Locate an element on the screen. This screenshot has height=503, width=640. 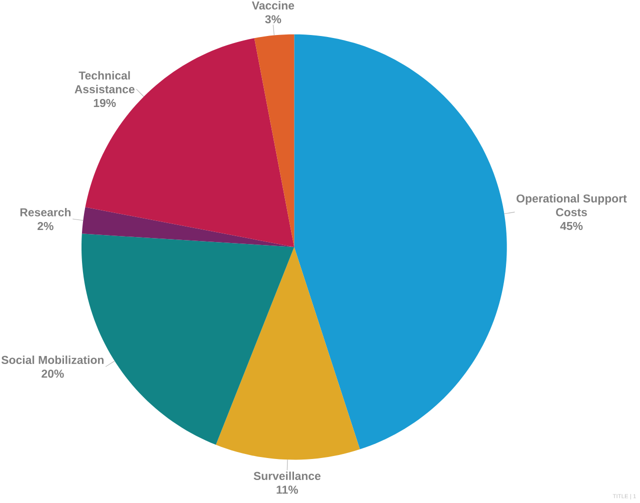
data-label: 45% is located at coordinates (571, 226).